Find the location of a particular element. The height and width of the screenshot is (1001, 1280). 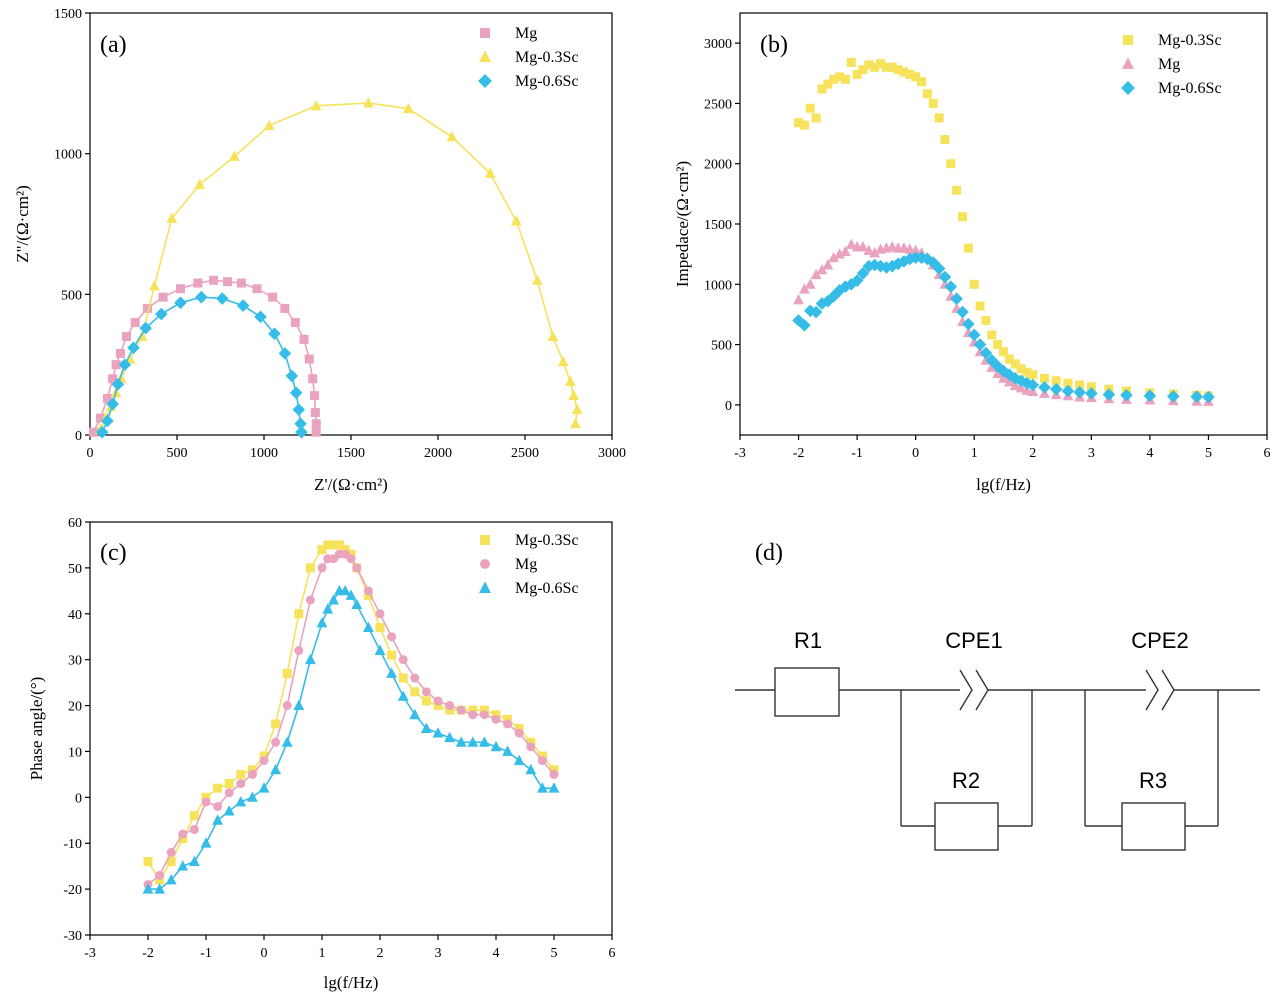

y-axis-title: Z"/(Ω·cm²) is located at coordinates (22, 224).